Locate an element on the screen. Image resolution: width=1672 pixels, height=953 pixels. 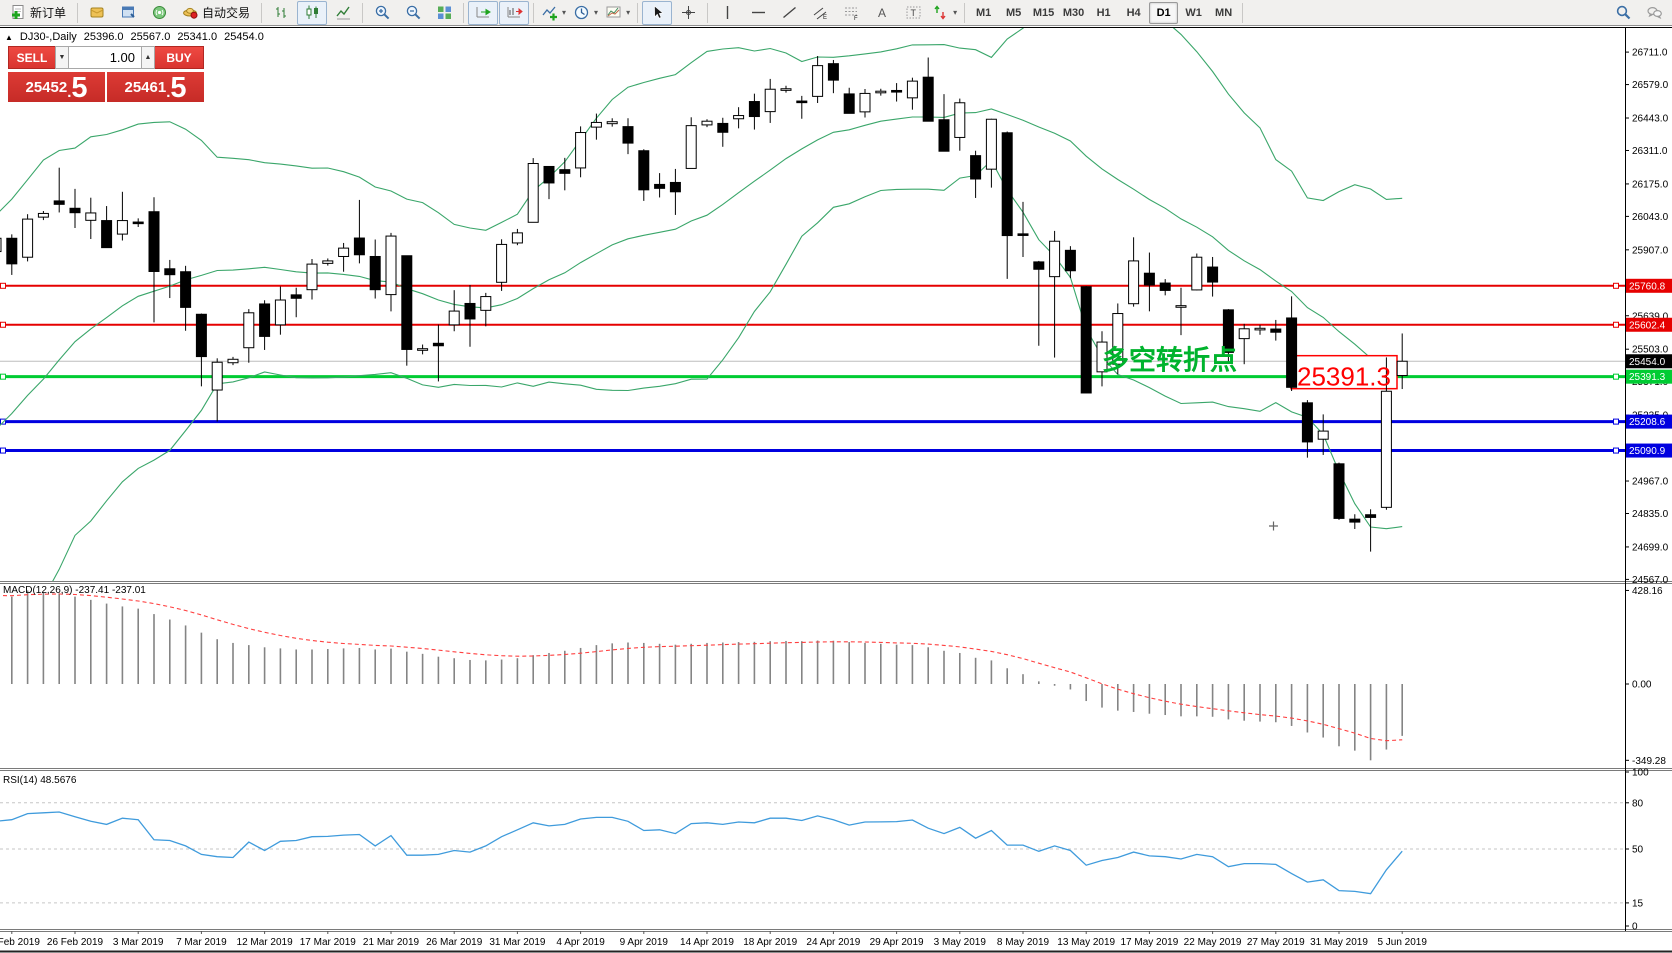
text-label-icon: T is located at coordinates (913, 12).